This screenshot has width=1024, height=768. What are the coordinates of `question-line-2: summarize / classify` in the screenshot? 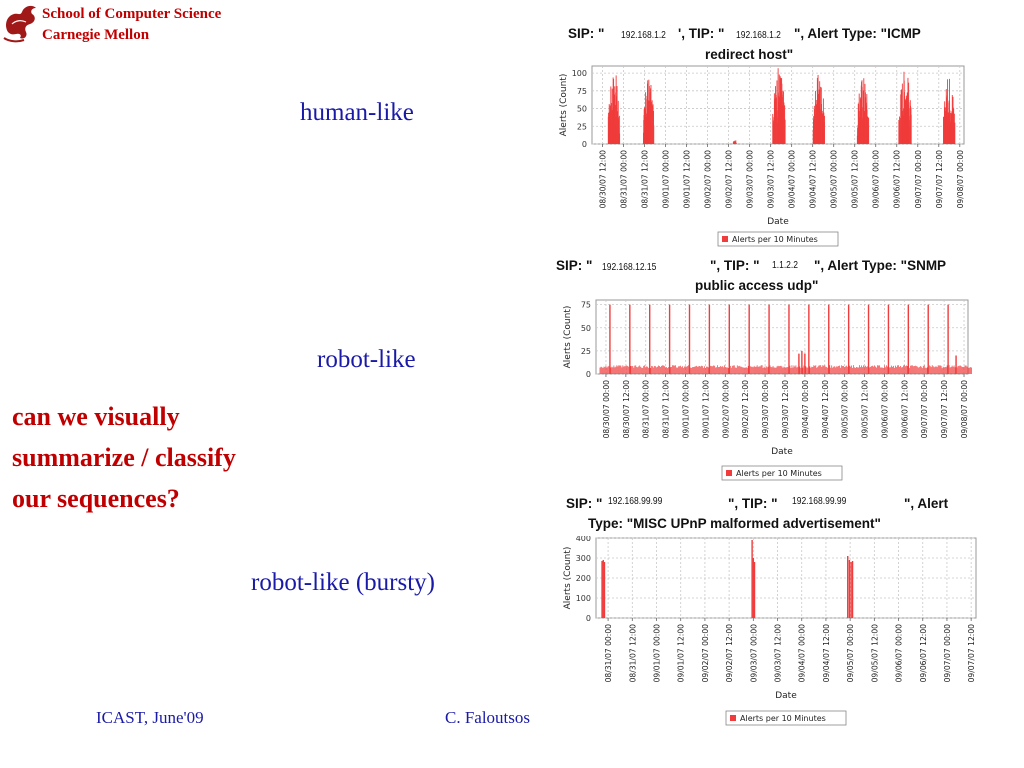 It's located at (124, 457).